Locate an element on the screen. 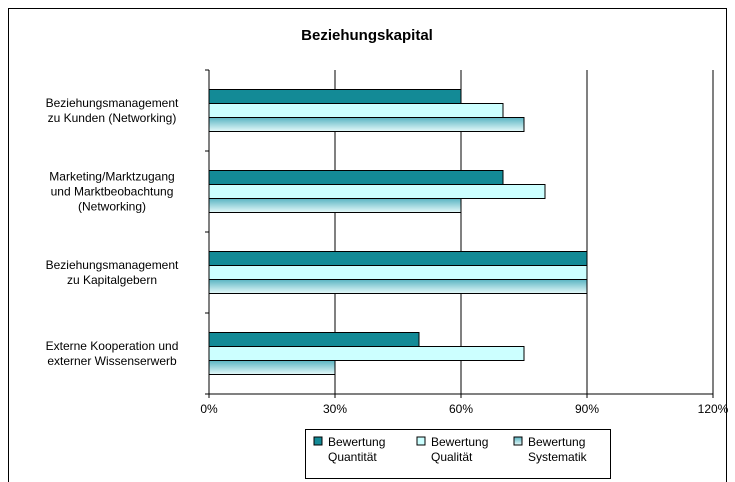  y-tick-label: Beziehungsmanagement zu Kapitalgebern is located at coordinates (112, 272).